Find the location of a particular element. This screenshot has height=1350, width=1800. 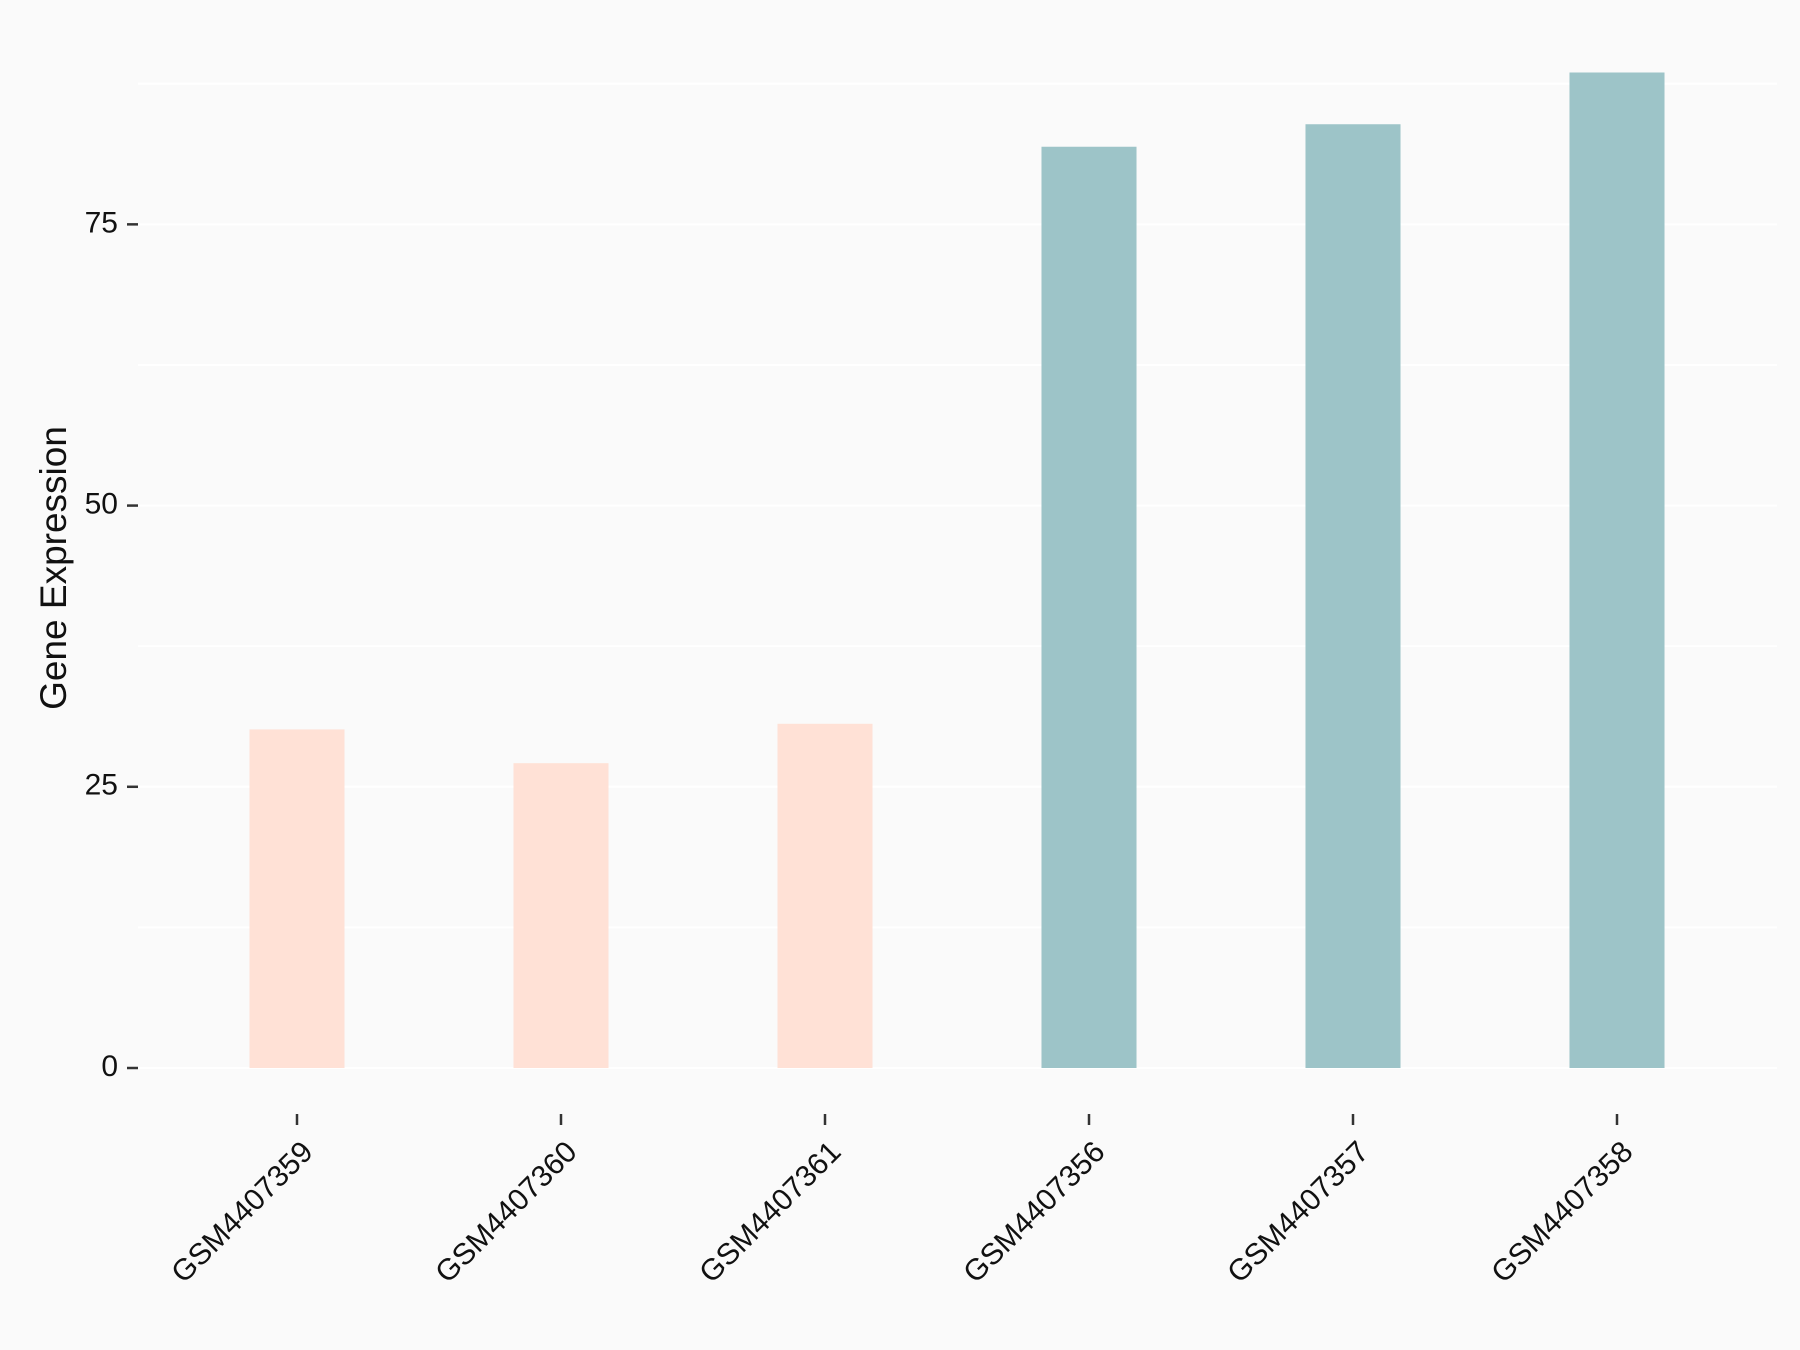

y-axis-title: Gene Expression is located at coordinates (53, 568).